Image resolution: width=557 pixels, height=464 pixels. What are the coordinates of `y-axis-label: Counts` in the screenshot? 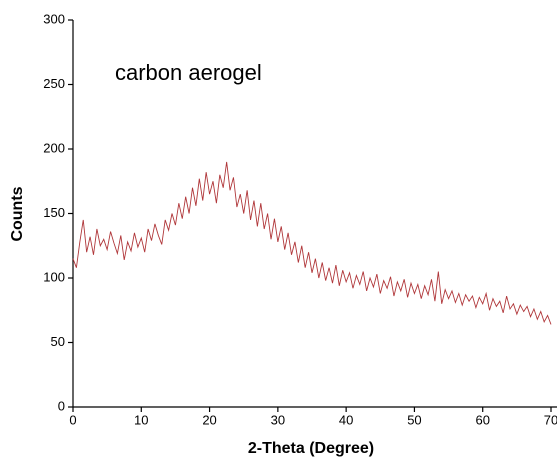 It's located at (17, 213).